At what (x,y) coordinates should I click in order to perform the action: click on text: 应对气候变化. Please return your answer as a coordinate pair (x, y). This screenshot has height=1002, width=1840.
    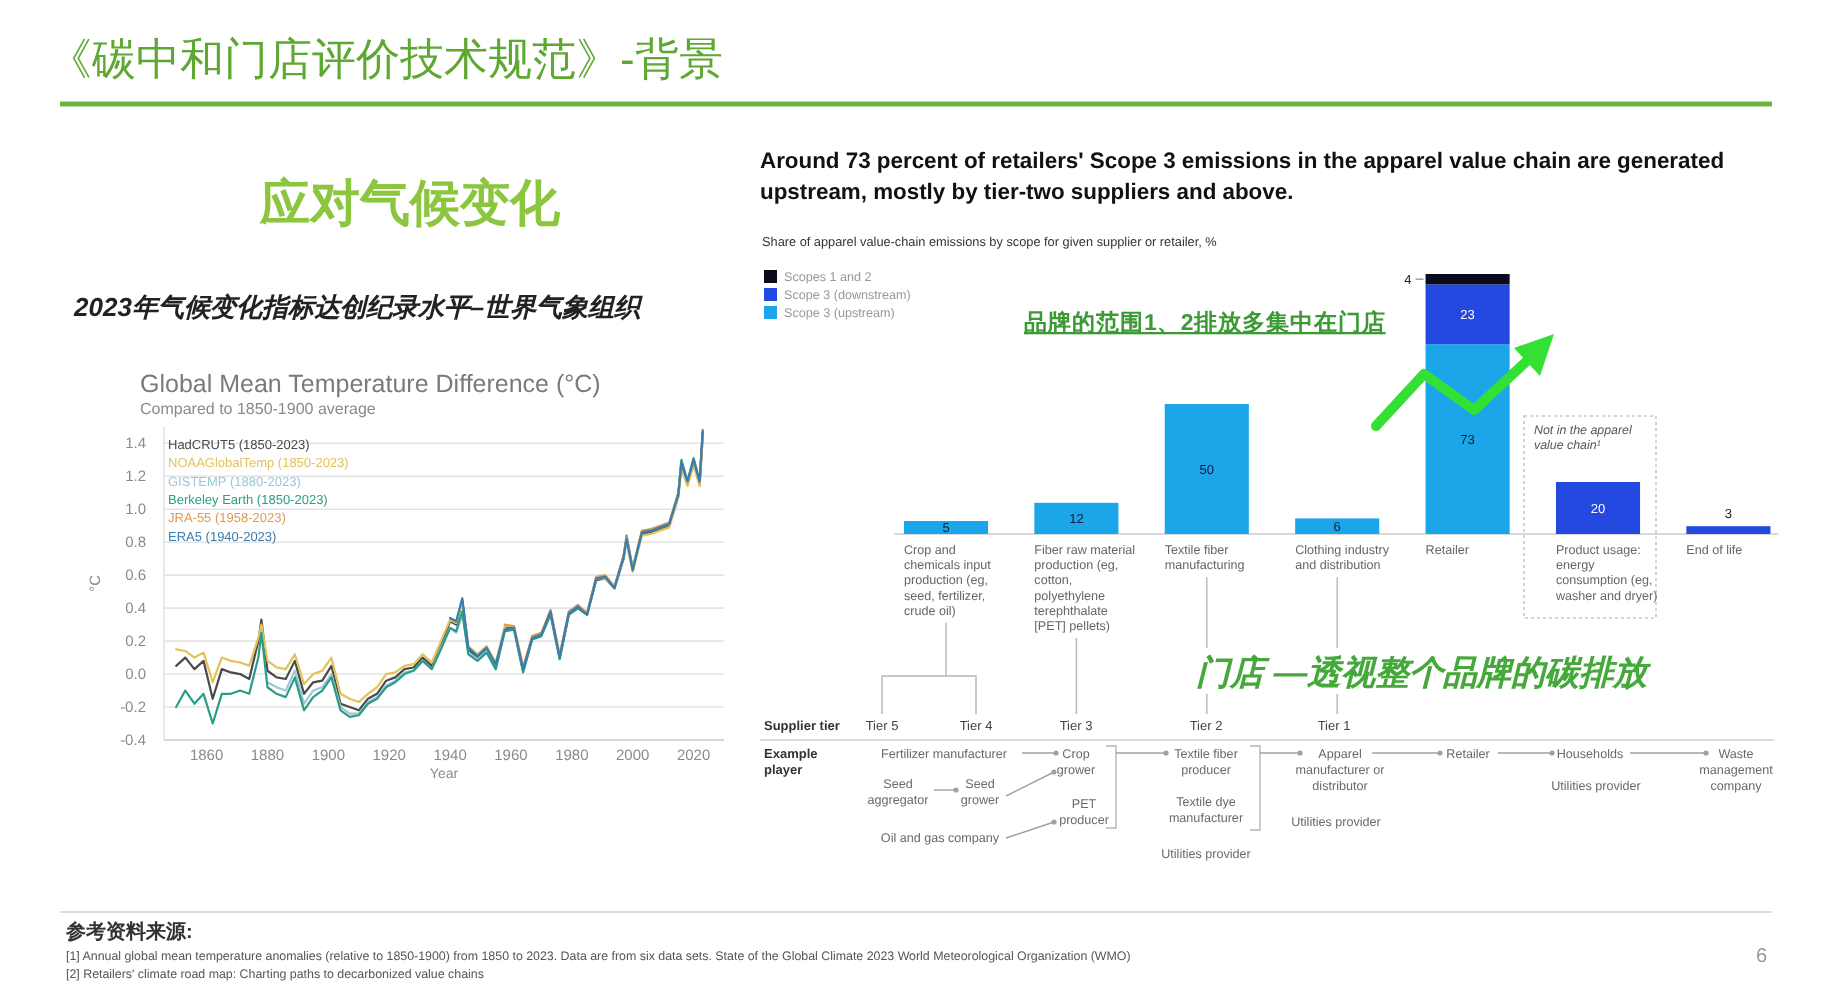
    Looking at the image, I should click on (410, 204).